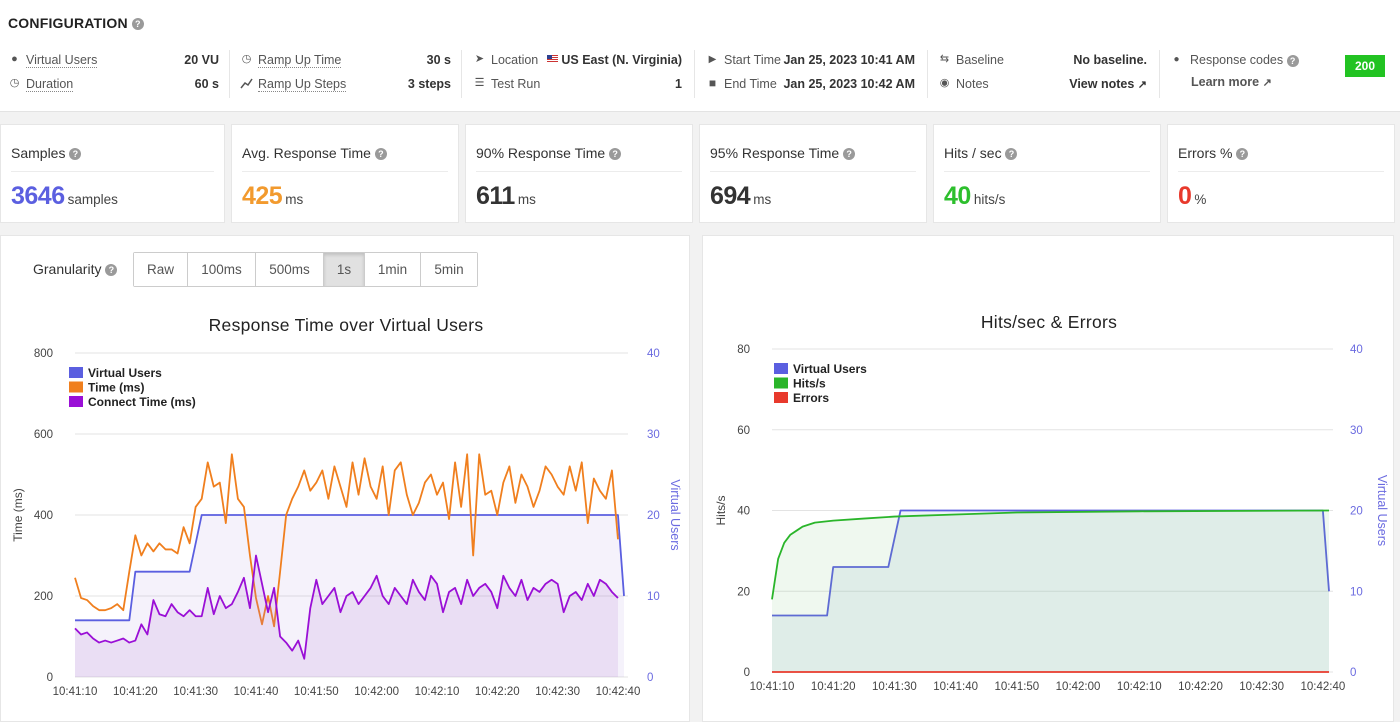  I want to click on granularity-5min: 5min, so click(449, 269).